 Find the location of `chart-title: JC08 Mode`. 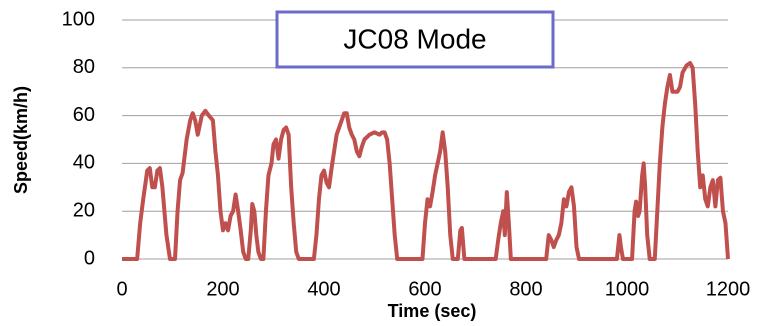

chart-title: JC08 Mode is located at coordinates (414, 38).